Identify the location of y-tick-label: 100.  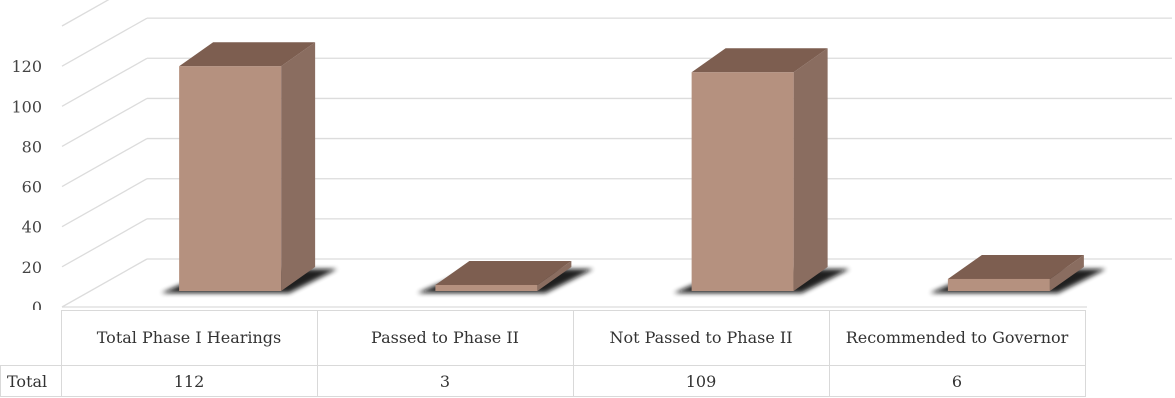
(26, 106).